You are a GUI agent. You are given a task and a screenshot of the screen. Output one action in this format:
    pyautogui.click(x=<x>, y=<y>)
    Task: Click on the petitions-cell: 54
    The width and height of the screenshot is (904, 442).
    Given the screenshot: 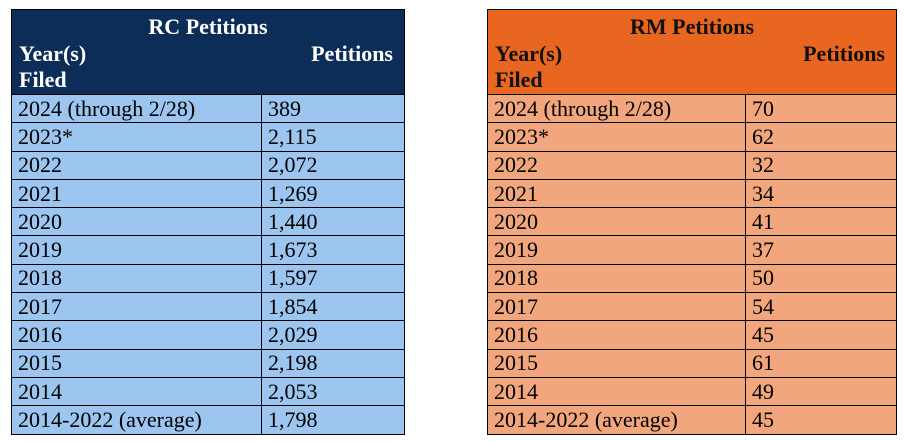 What is the action you would take?
    pyautogui.click(x=821, y=307)
    